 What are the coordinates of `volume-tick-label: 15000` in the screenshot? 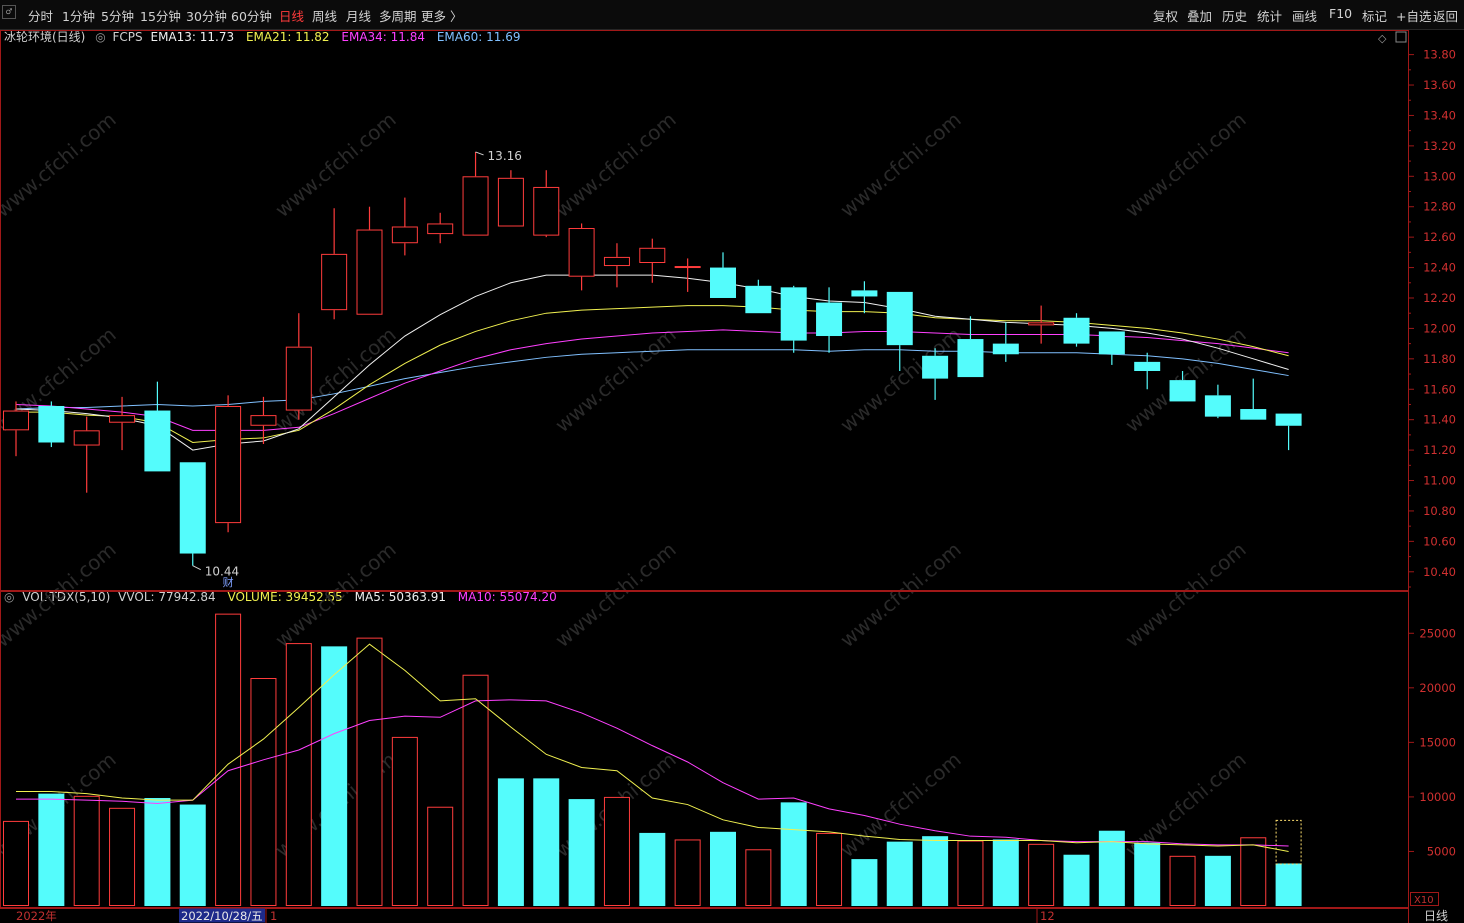 It's located at (1437, 742).